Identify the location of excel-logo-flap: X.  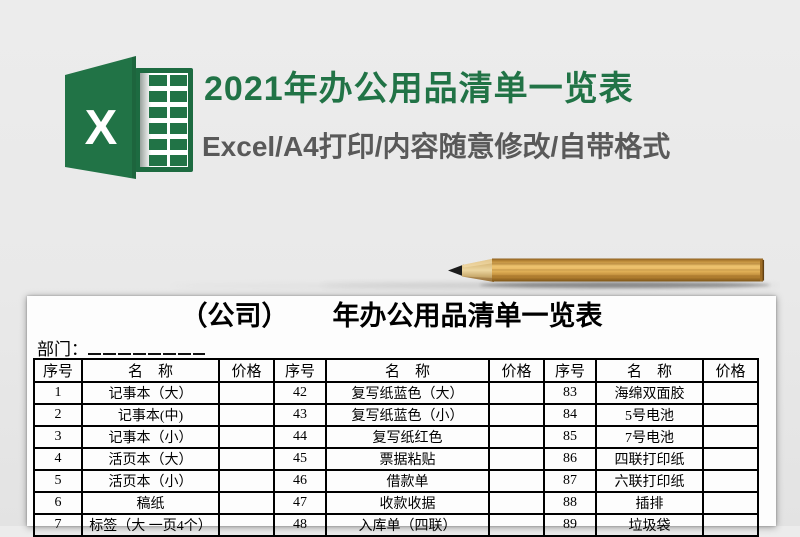
(100, 117).